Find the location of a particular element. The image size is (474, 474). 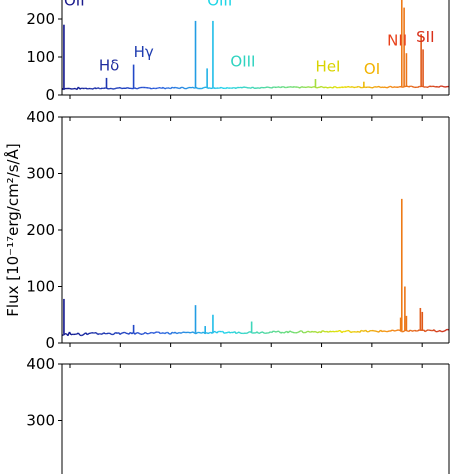

line-annotation: OI is located at coordinates (372, 69).